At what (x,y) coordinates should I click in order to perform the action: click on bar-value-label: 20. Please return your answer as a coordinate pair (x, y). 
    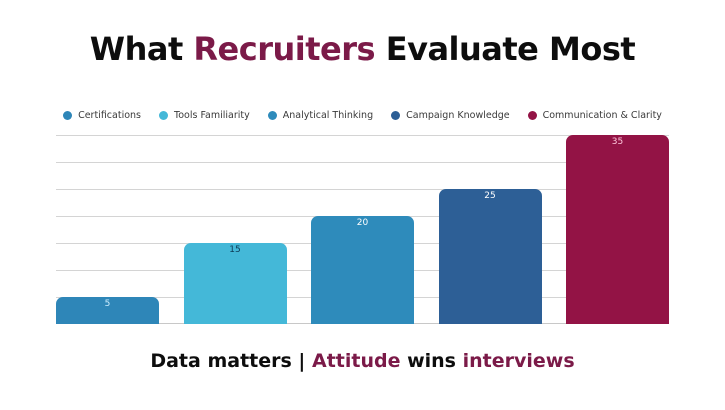
    Looking at the image, I should click on (362, 223).